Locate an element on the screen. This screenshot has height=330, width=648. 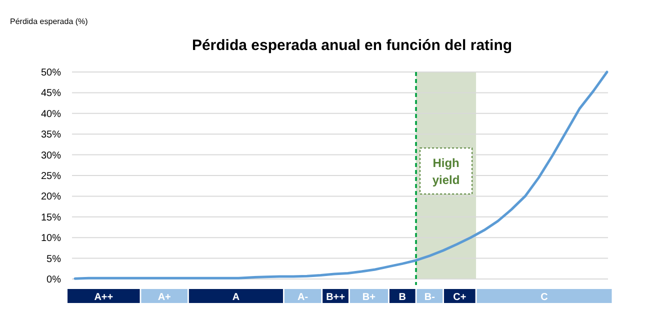
text: B- is located at coordinates (429, 297).